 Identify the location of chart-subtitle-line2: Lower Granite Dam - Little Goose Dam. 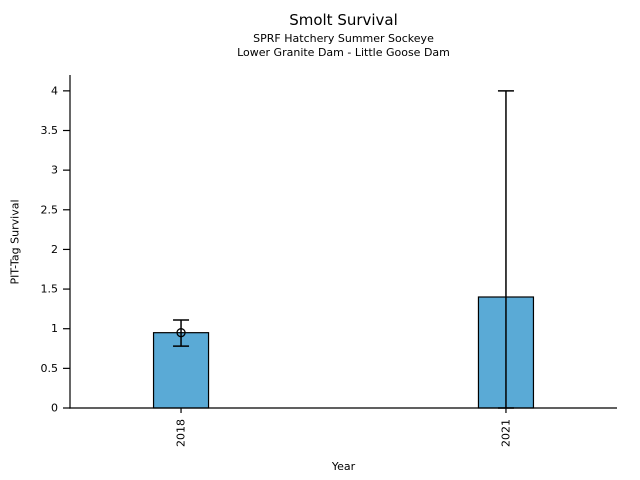
(343, 52).